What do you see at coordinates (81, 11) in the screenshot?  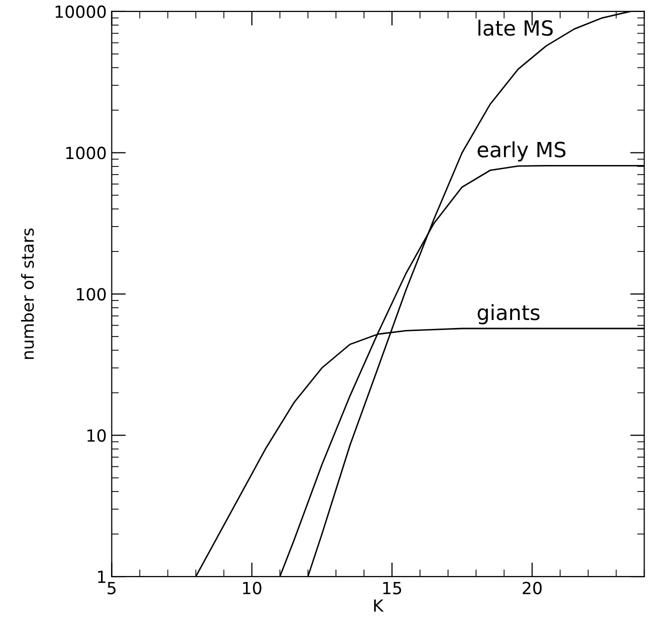 I see `y-tick-label: 10000` at bounding box center [81, 11].